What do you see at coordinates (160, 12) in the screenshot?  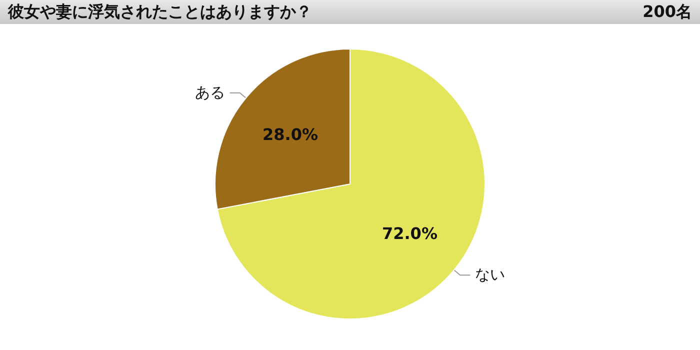 I see `chart-title: 彼女や妻に浮気されたことはありますか？` at bounding box center [160, 12].